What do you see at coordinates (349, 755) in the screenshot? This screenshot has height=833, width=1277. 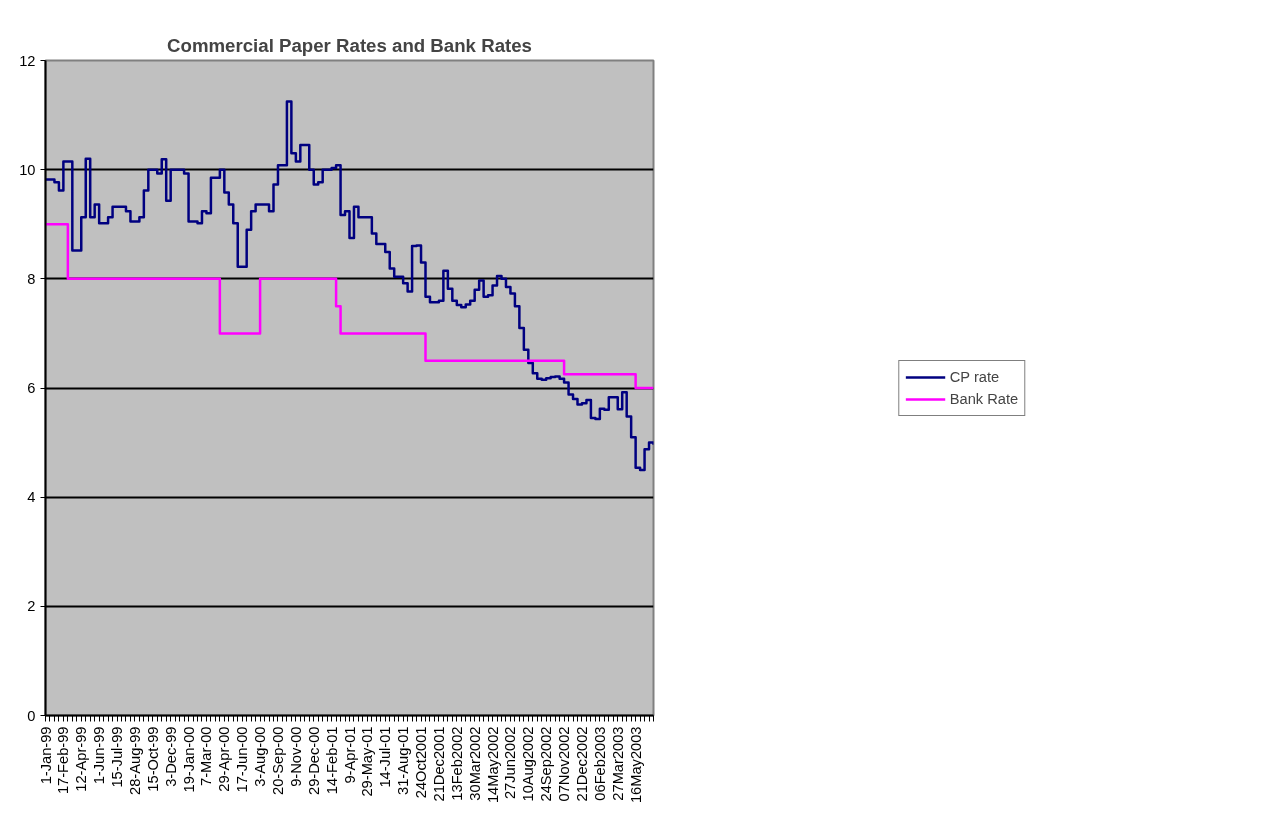 I see `x-tick-label: 9-Apr-01` at bounding box center [349, 755].